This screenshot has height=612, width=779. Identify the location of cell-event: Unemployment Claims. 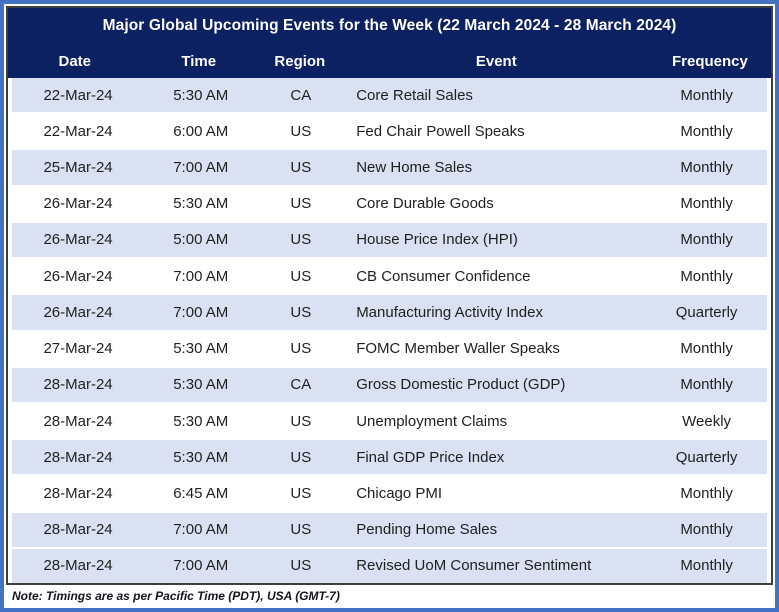
(432, 421).